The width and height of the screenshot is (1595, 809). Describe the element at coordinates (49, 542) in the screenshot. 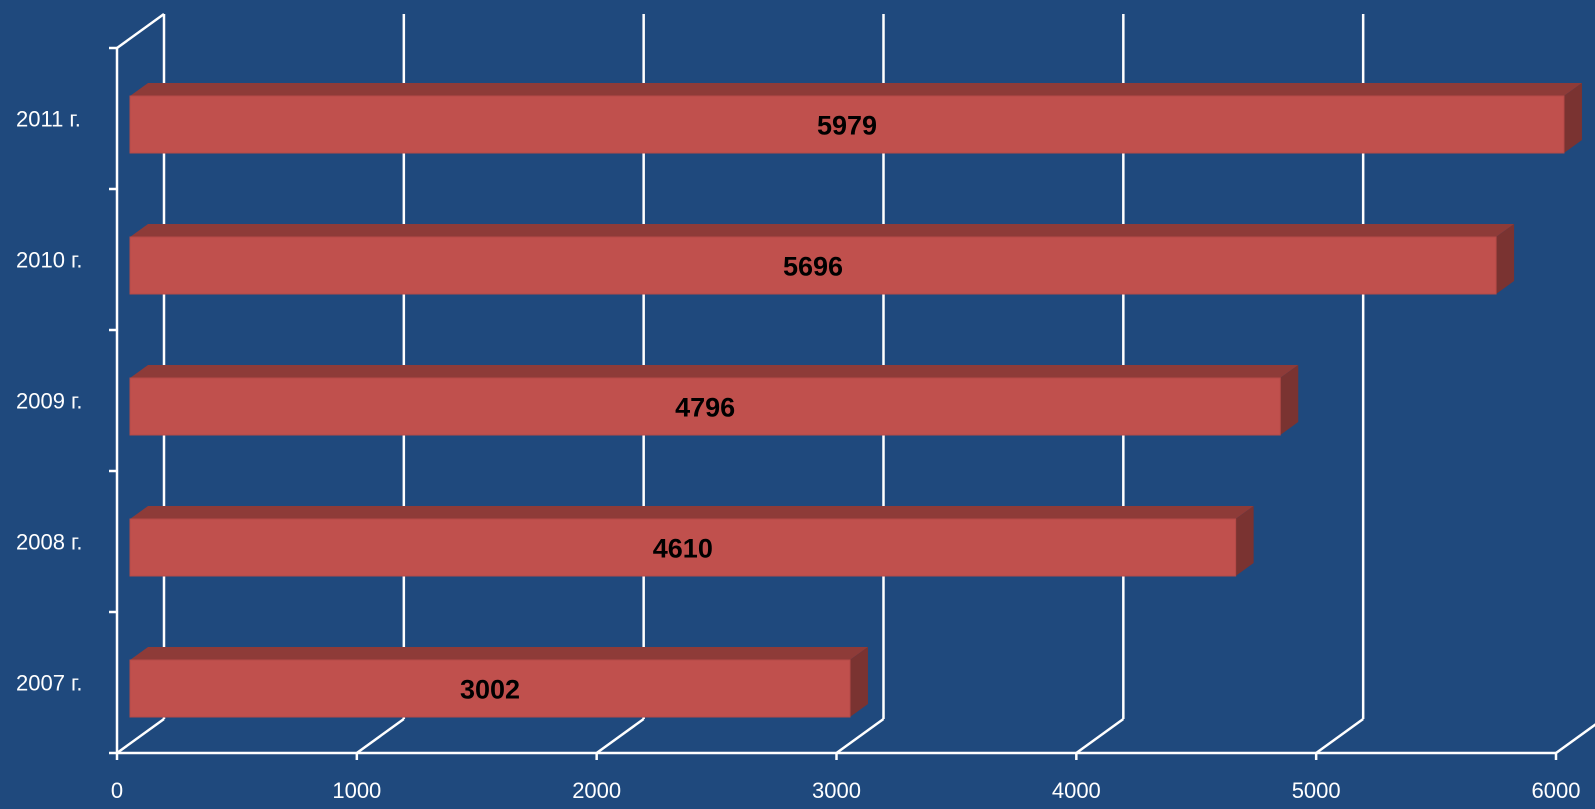

I see `category-label: 2008 г.` at that location.